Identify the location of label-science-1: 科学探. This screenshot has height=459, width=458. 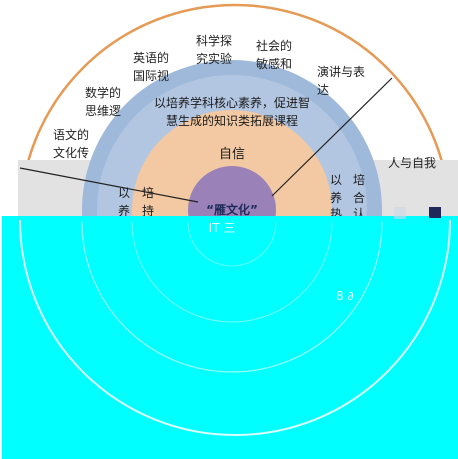
(214, 40).